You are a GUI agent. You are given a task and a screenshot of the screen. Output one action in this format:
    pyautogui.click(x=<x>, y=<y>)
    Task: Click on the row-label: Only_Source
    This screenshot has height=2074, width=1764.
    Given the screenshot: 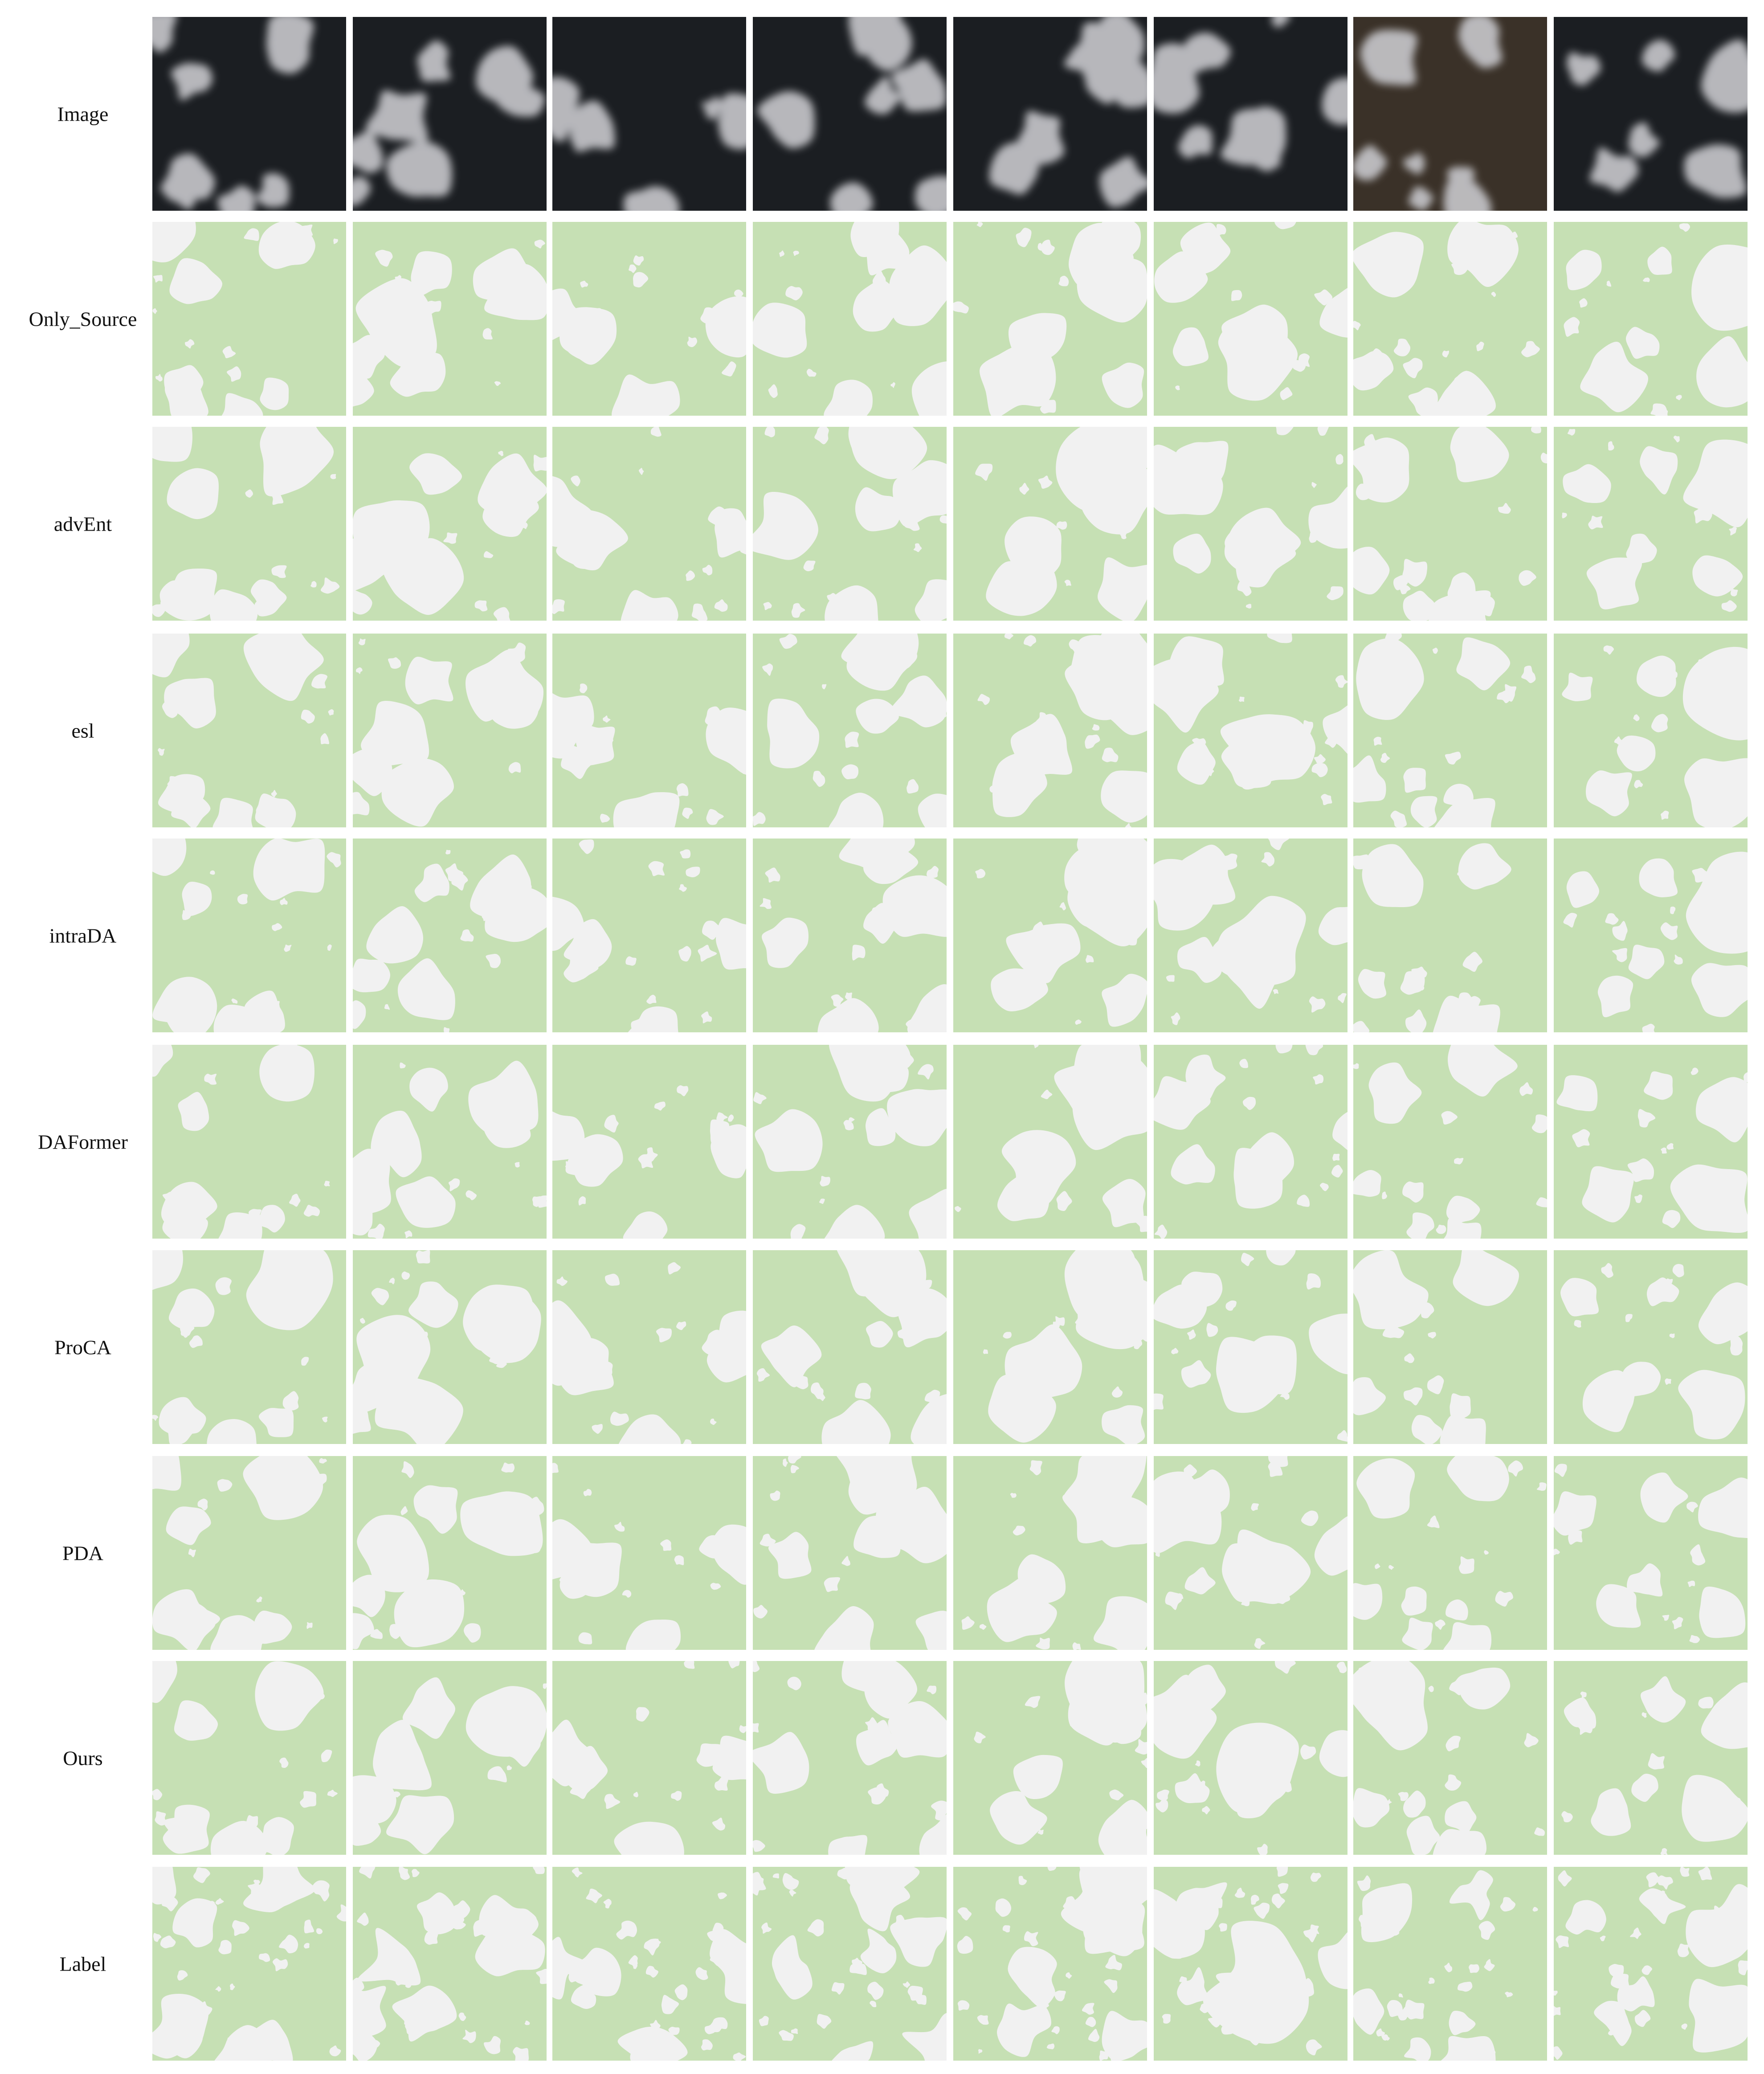 What is the action you would take?
    pyautogui.click(x=83, y=319)
    